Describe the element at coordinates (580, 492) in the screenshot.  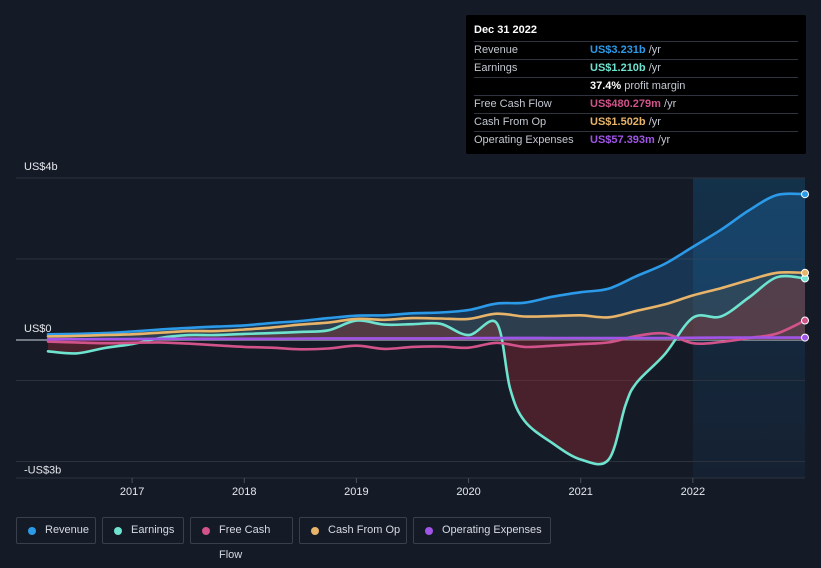
I see `x-tick-label: 2021` at that location.